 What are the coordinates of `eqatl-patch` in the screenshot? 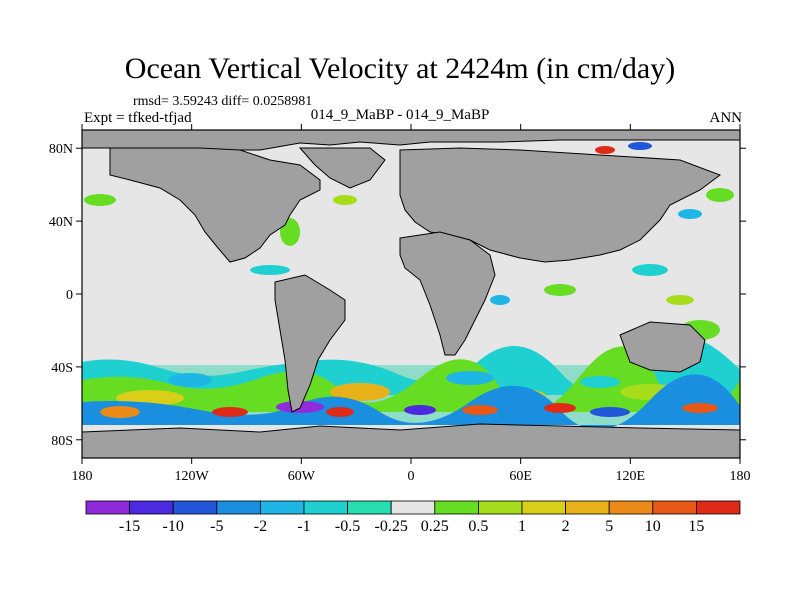 It's located at (270, 270).